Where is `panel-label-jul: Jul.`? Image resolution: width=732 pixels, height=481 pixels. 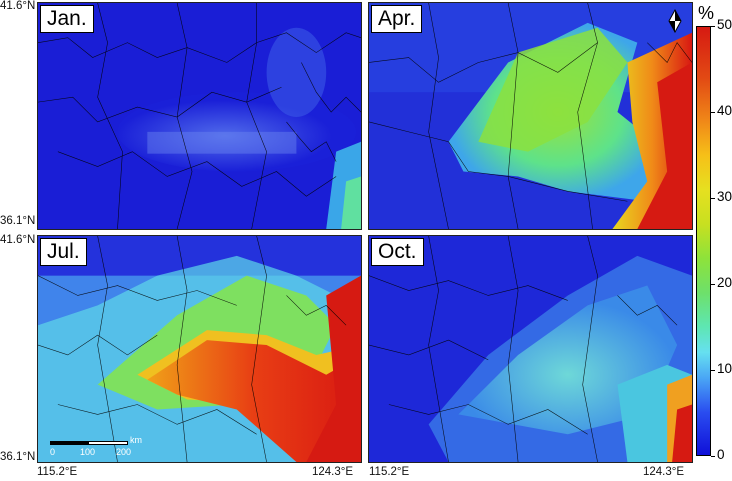
panel-label-jul: Jul. is located at coordinates (63, 252).